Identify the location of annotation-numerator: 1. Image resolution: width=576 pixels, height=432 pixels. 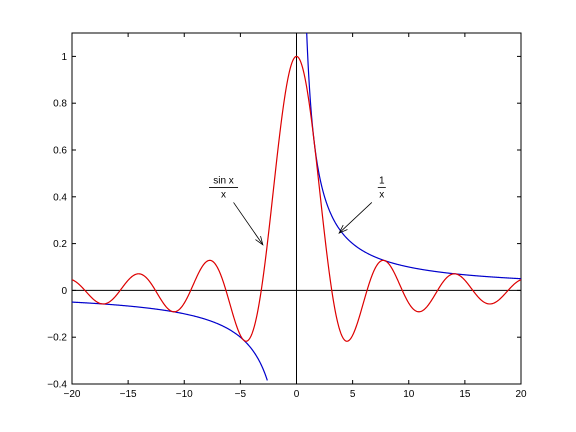
(382, 180).